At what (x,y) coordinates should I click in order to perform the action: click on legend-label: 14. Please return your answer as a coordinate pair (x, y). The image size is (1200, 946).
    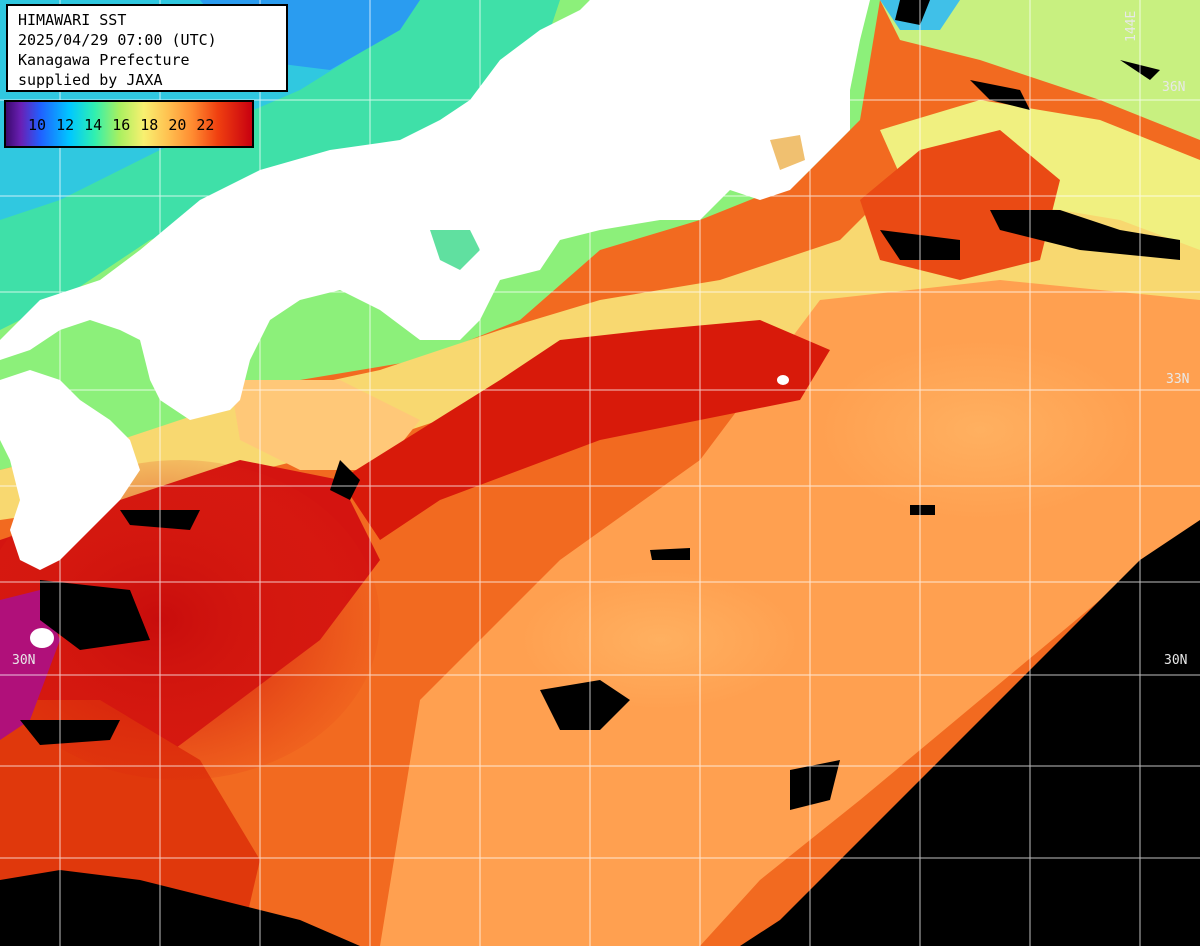
    Looking at the image, I should click on (93, 125).